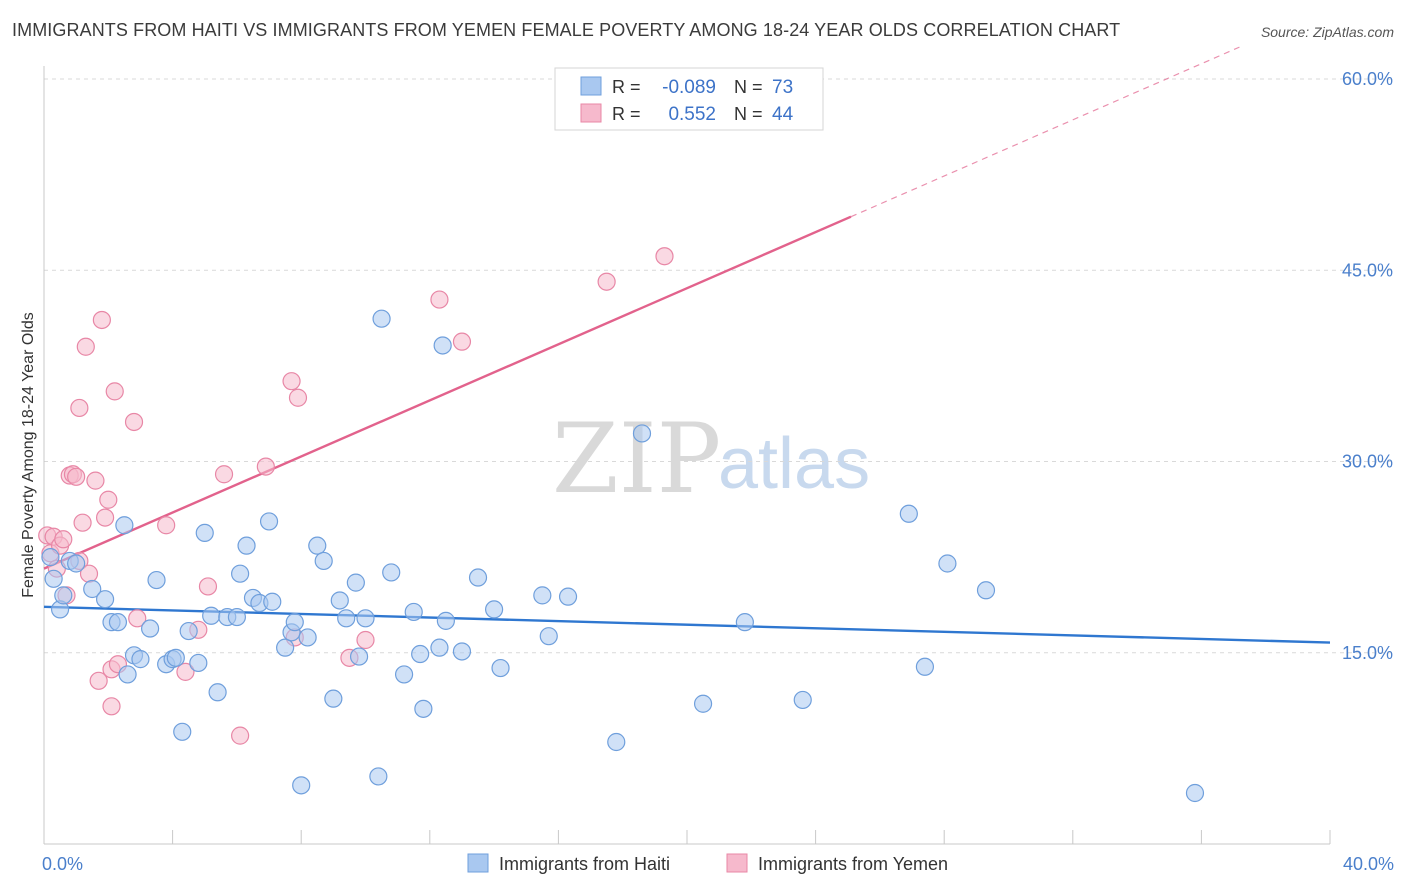  What do you see at coordinates (28, 455) in the screenshot?
I see `y-axis-title: Female Poverty Among 18-24 Year Olds` at bounding box center [28, 455].